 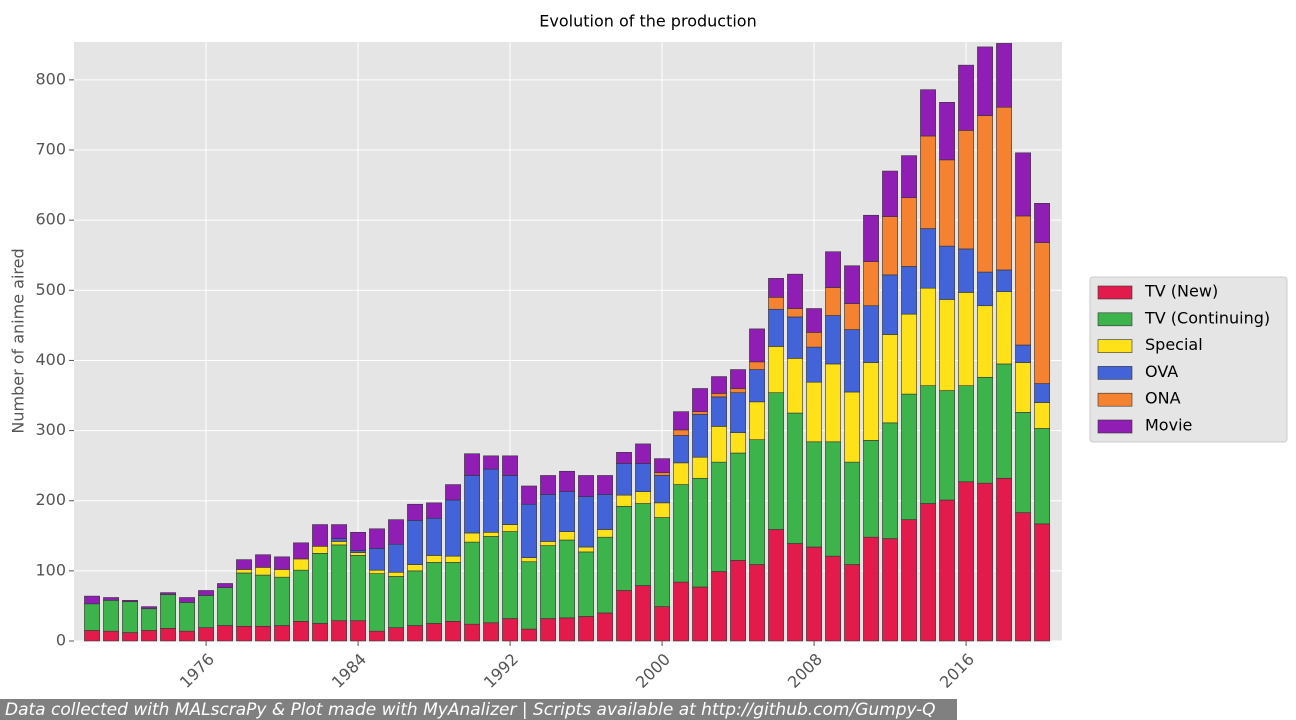 What do you see at coordinates (957, 671) in the screenshot?
I see `x-tick-label: 2016` at bounding box center [957, 671].